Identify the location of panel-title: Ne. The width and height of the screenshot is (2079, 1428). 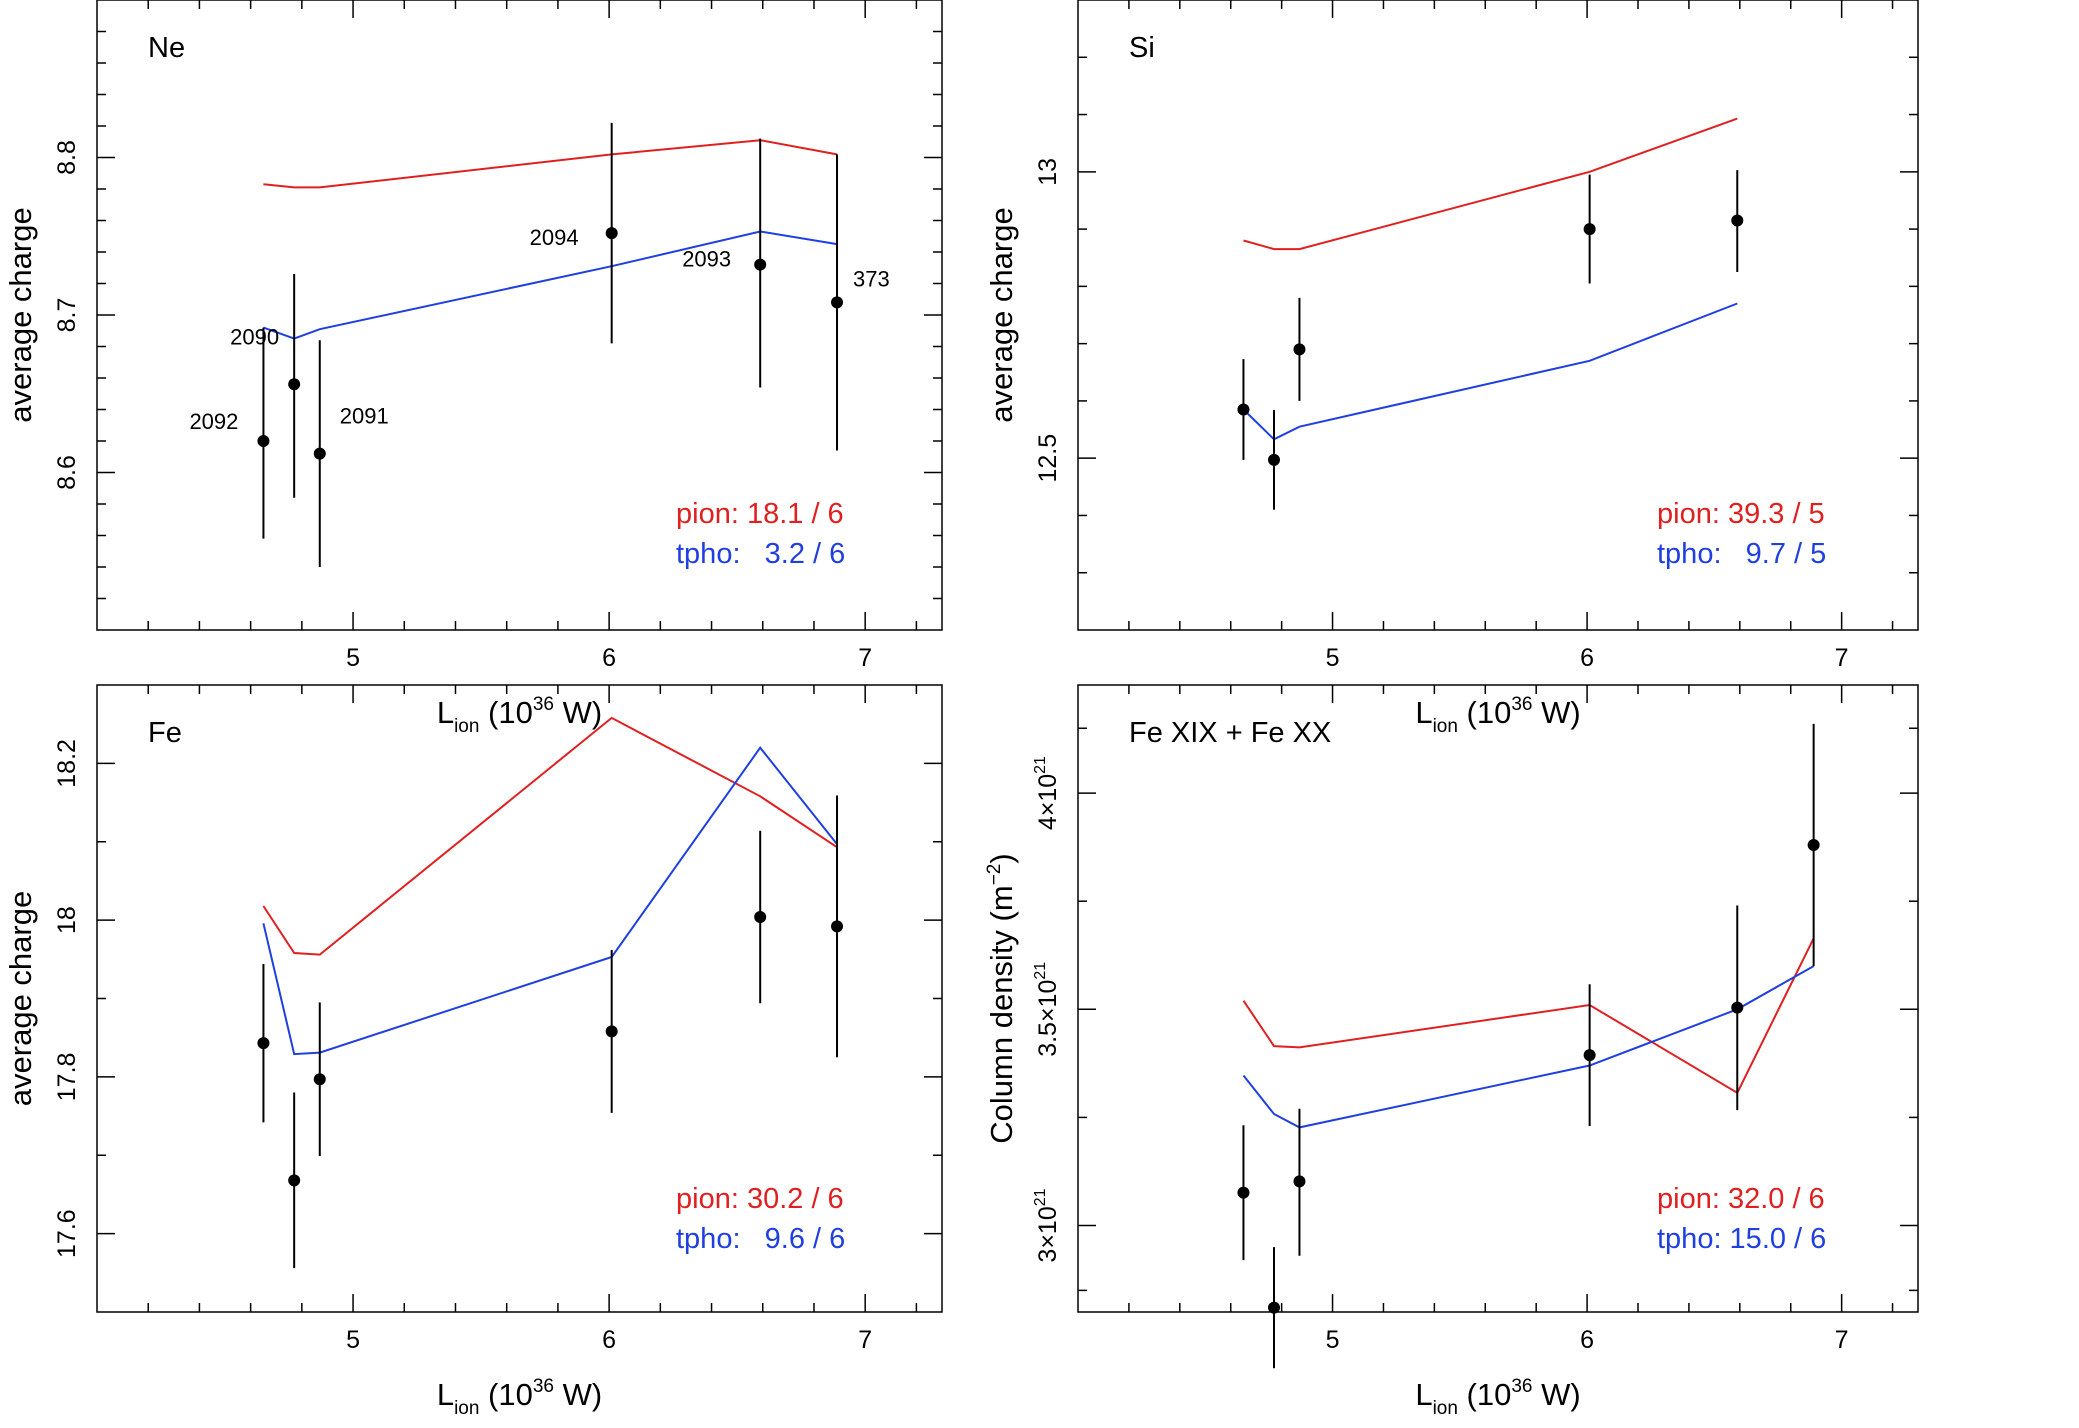
(166, 48).